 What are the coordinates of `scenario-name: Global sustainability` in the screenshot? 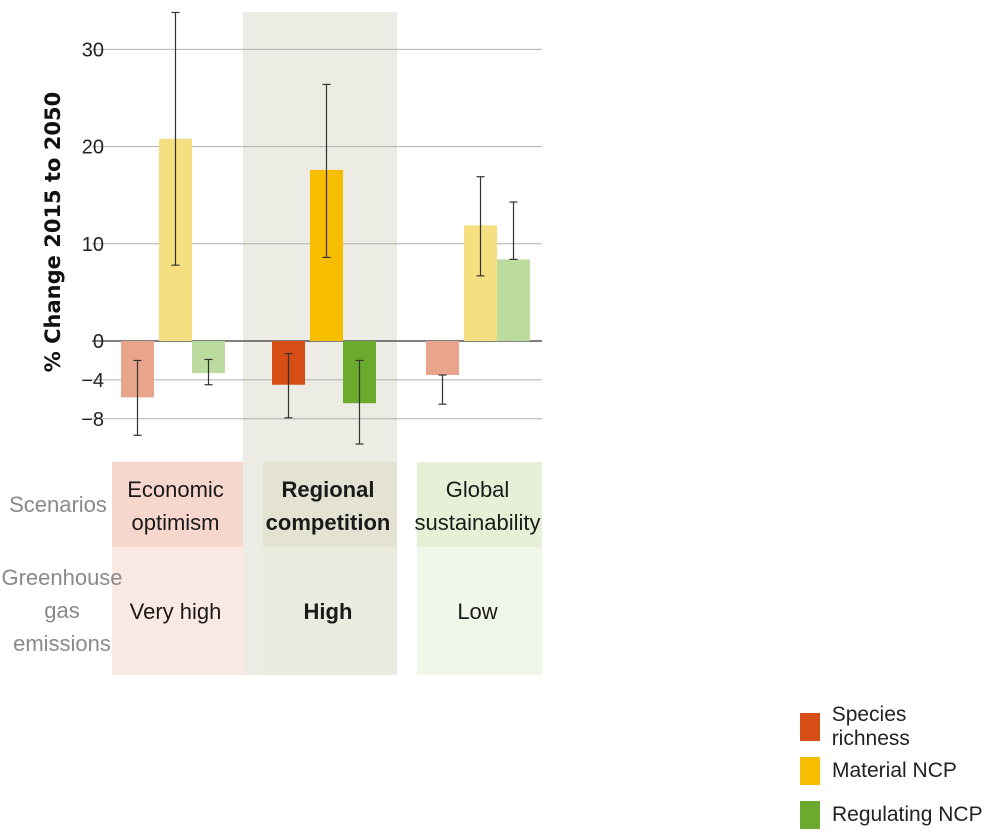 It's located at (478, 506).